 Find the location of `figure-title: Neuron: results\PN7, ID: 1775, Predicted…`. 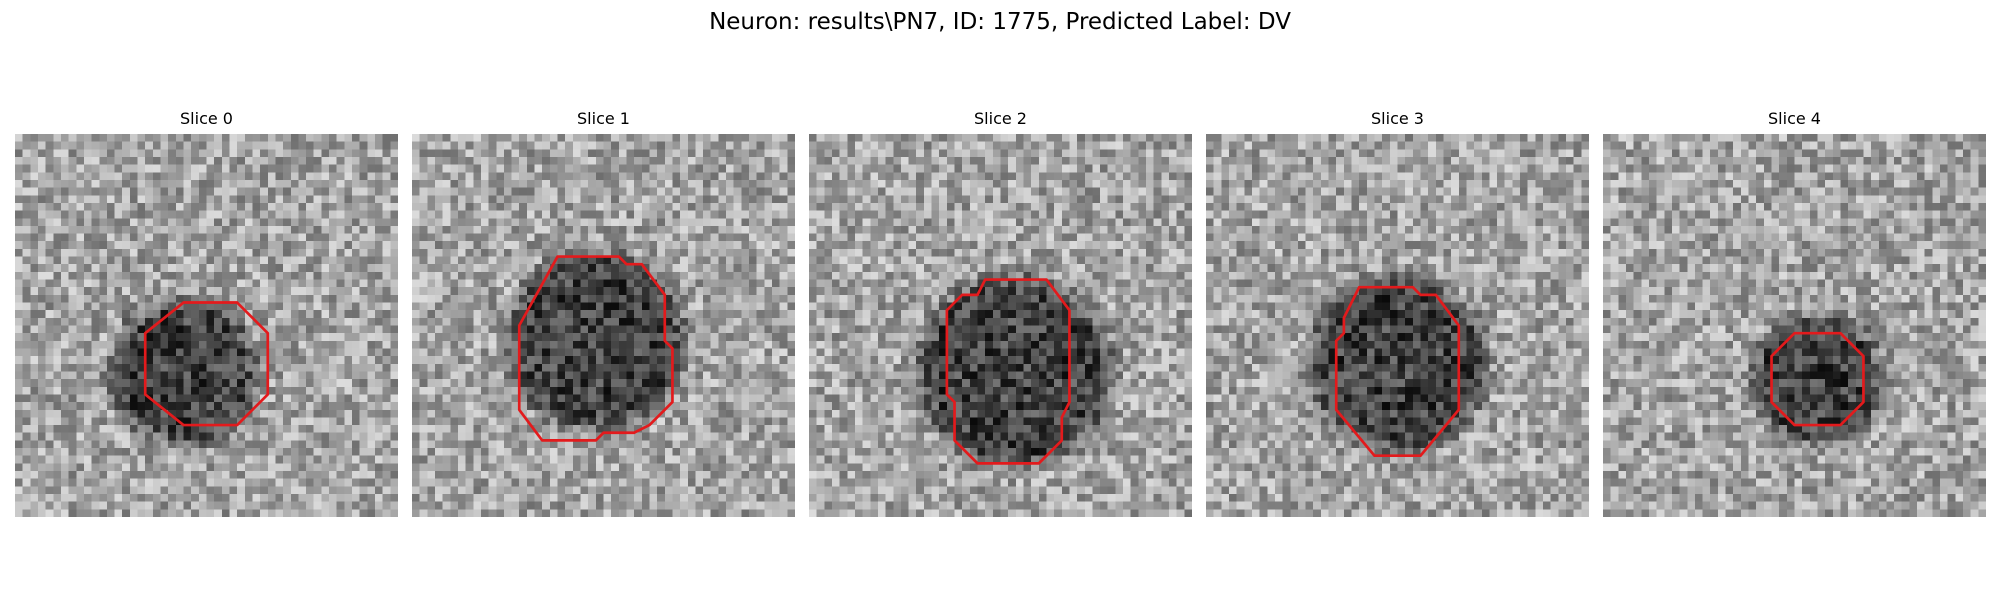

figure-title: Neuron: results\PN7, ID: 1775, Predicted… is located at coordinates (1000, 22).